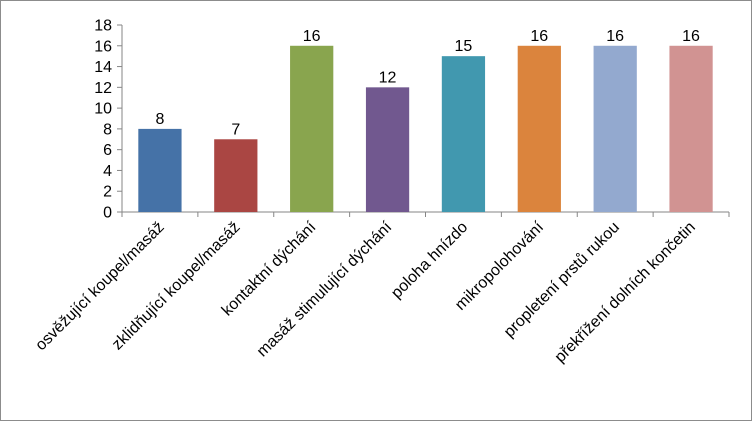  I want to click on y-tick-label: 14, so click(103, 67).